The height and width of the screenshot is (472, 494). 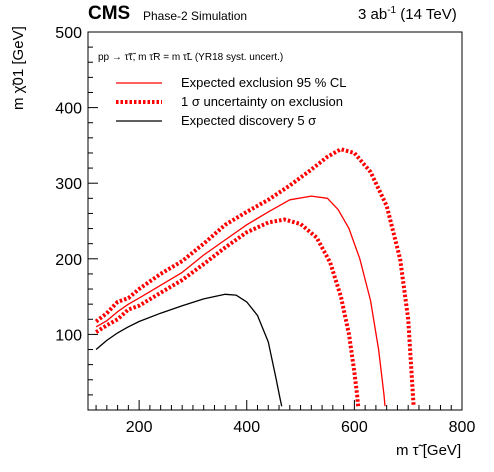 I want to click on luminosity-label: 3 ab-1 (14 TeV), so click(x=407, y=14).